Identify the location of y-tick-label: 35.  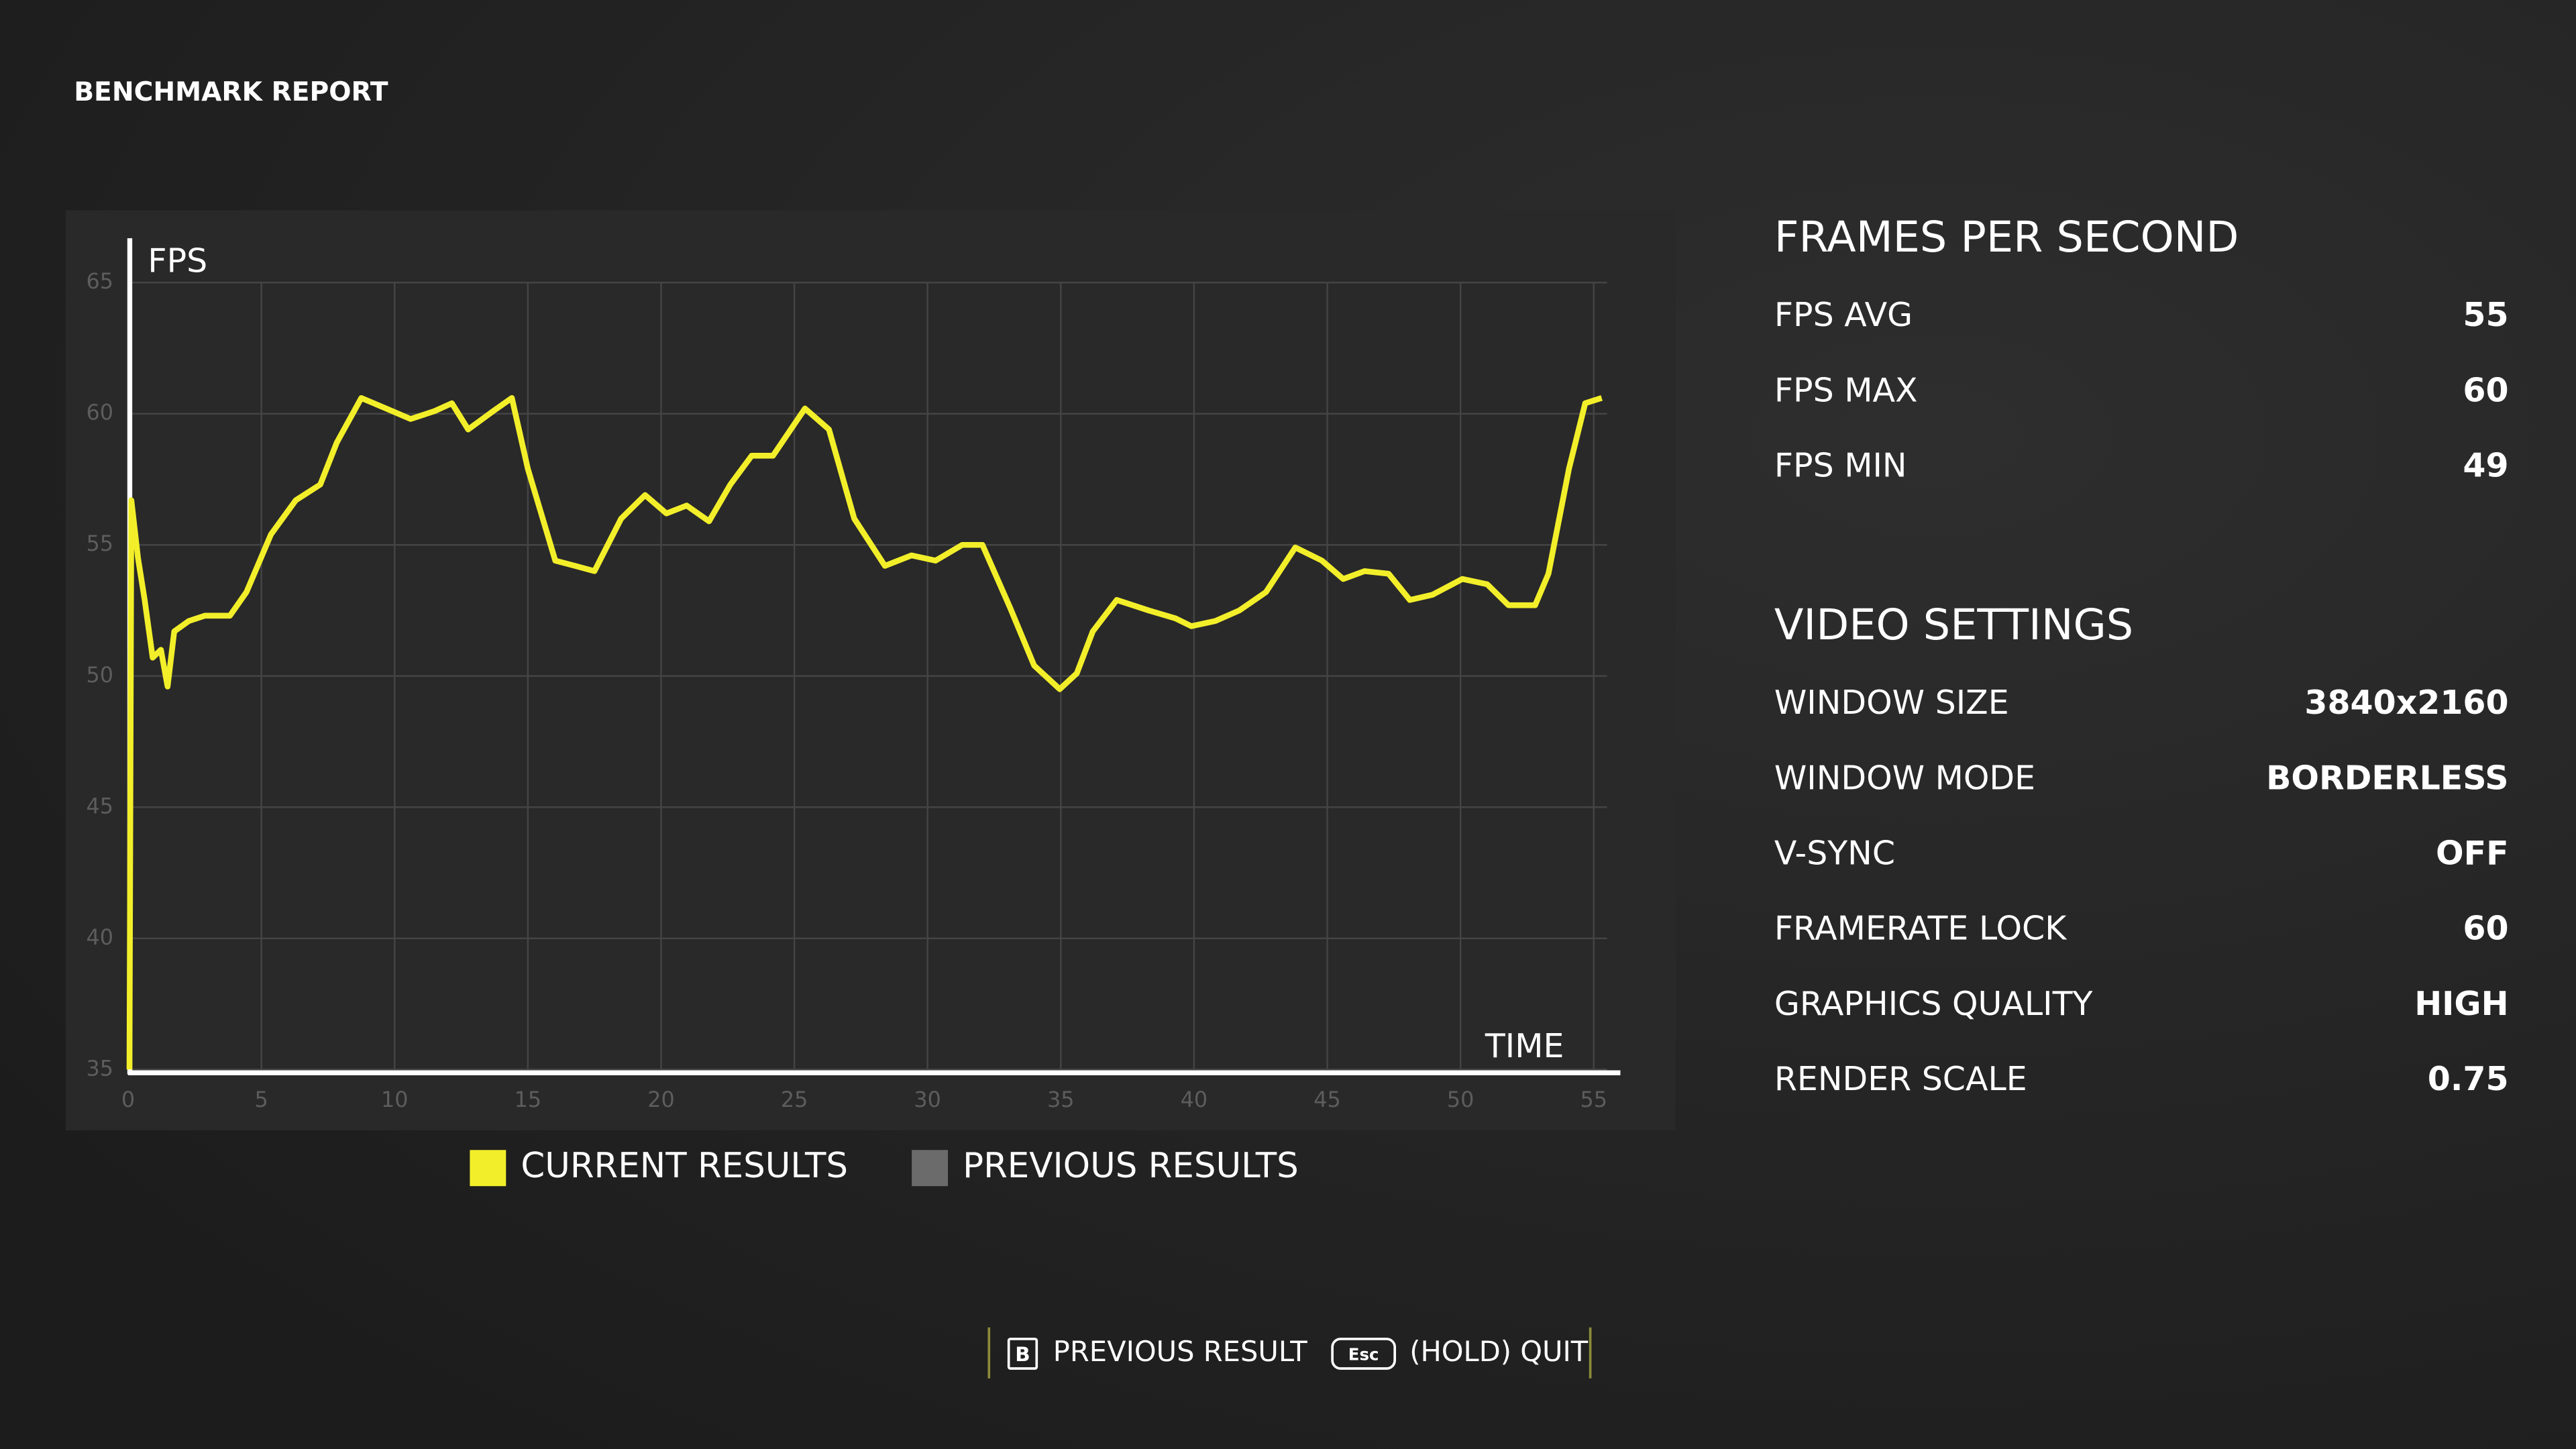
(99, 1068).